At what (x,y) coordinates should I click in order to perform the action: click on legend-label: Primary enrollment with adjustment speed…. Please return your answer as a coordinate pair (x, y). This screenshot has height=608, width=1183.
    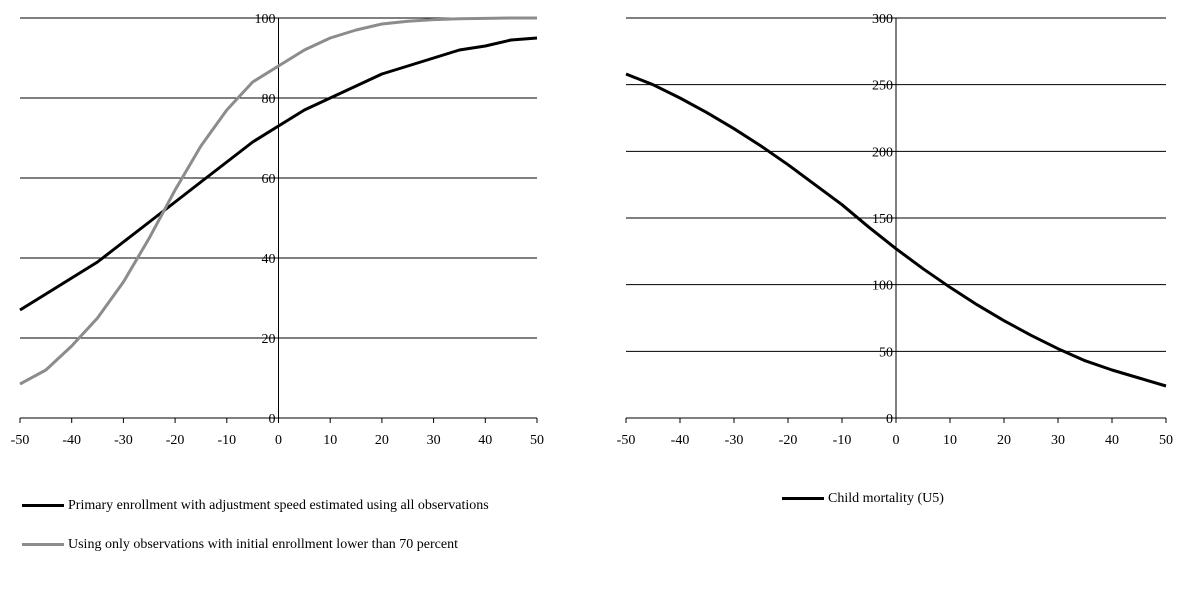
    Looking at the image, I should click on (278, 505).